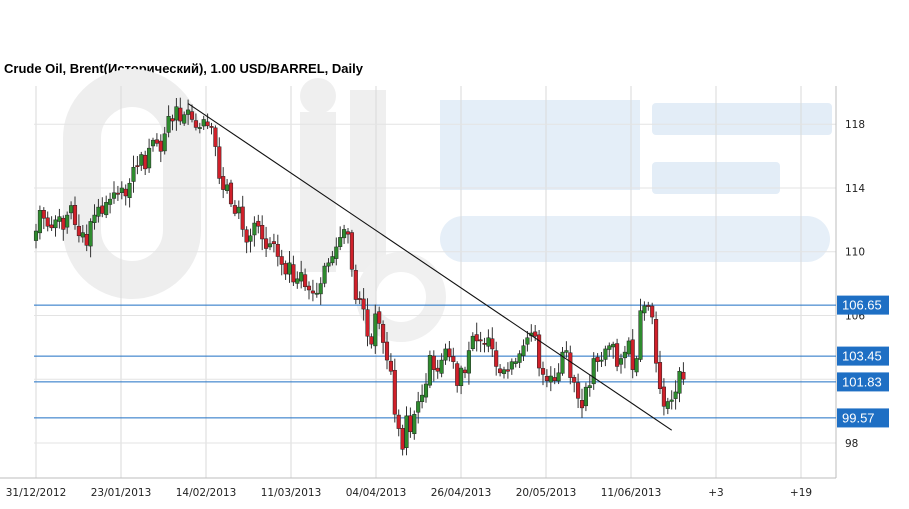 The width and height of the screenshot is (909, 509). What do you see at coordinates (715, 493) in the screenshot?
I see `date-tick-label: +3` at bounding box center [715, 493].